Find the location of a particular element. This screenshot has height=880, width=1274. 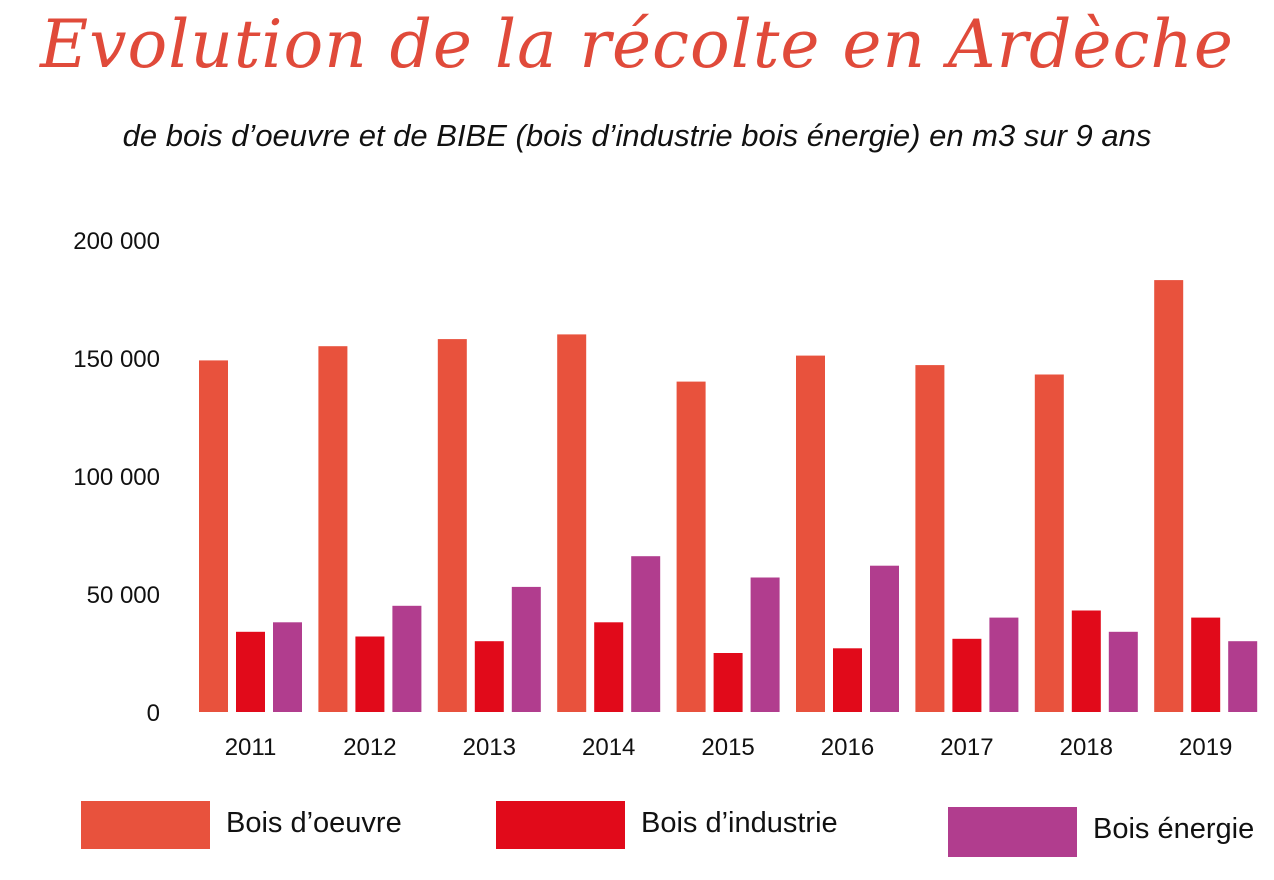

y-tick-label: 0 is located at coordinates (153, 713).